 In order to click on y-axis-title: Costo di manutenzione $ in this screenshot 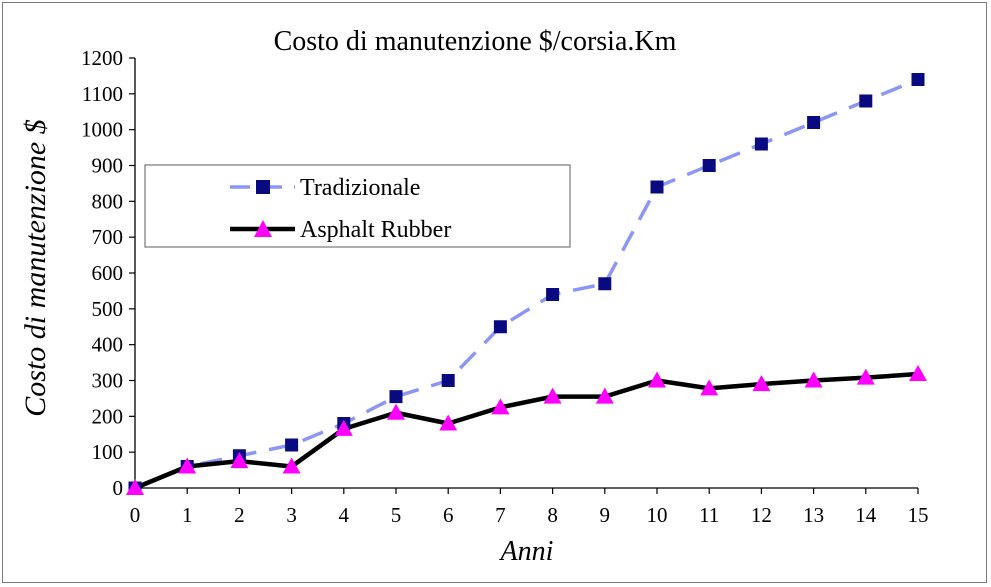, I will do `click(35, 268)`.